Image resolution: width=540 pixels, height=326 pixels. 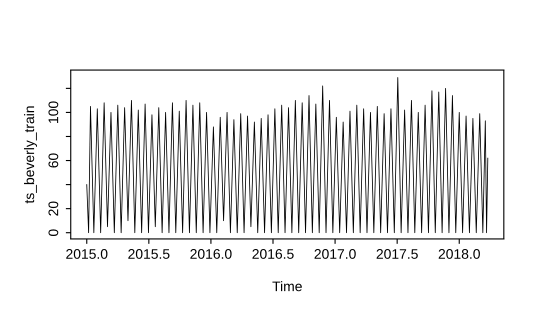 What do you see at coordinates (53, 160) in the screenshot?
I see `y-tick-label: 60` at bounding box center [53, 160].